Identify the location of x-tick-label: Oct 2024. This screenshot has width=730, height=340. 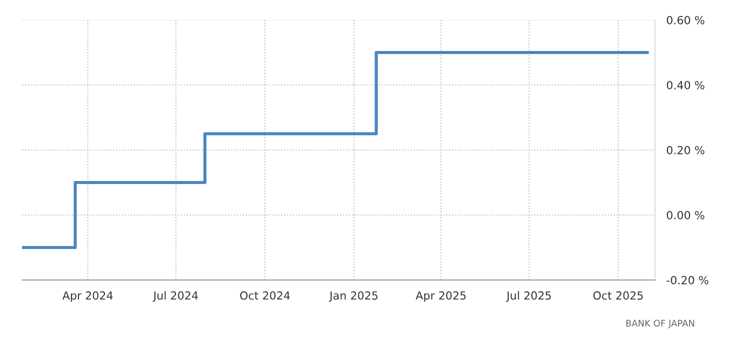
(265, 295).